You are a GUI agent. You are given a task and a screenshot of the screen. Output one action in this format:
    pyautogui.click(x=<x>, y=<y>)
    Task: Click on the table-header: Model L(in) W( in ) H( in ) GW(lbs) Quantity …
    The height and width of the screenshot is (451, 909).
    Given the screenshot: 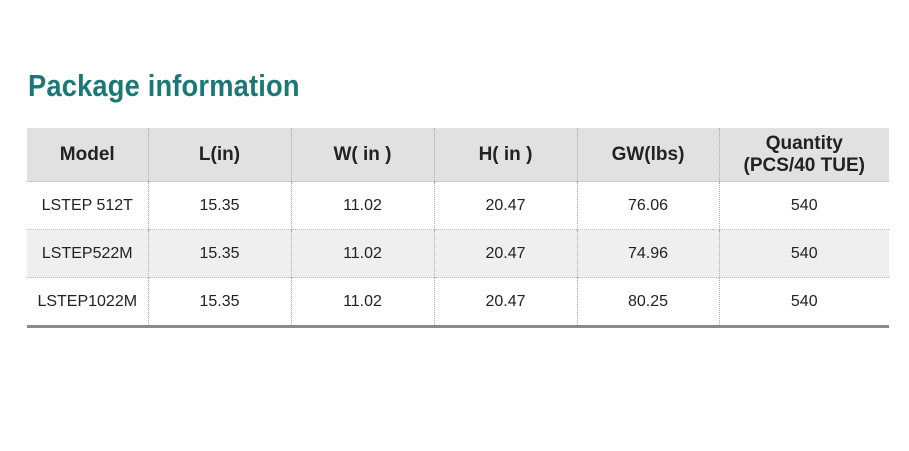 What is the action you would take?
    pyautogui.click(x=458, y=155)
    